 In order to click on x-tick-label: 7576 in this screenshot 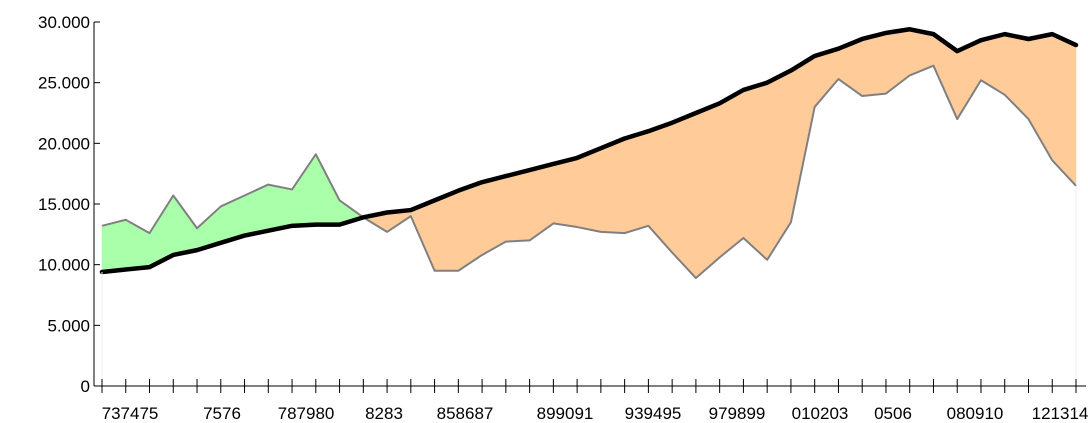, I will do `click(222, 413)`.